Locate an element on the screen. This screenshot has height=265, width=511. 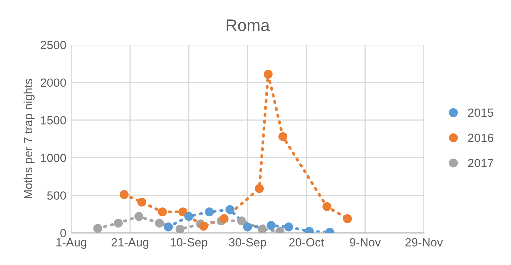
x-tick-label: 9-Nov is located at coordinates (366, 242).